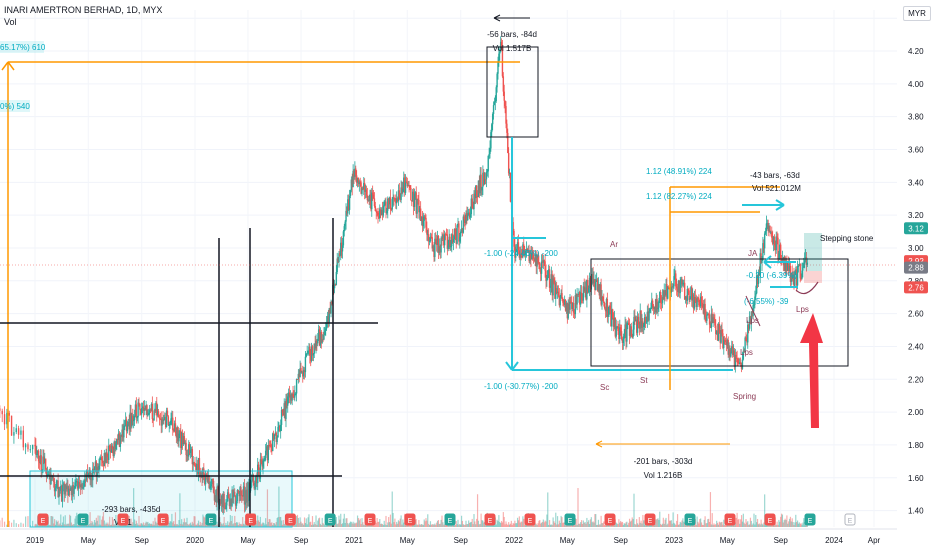 The height and width of the screenshot is (550, 932). Describe the element at coordinates (917, 13) in the screenshot. I see `currency-button: MYR` at that location.